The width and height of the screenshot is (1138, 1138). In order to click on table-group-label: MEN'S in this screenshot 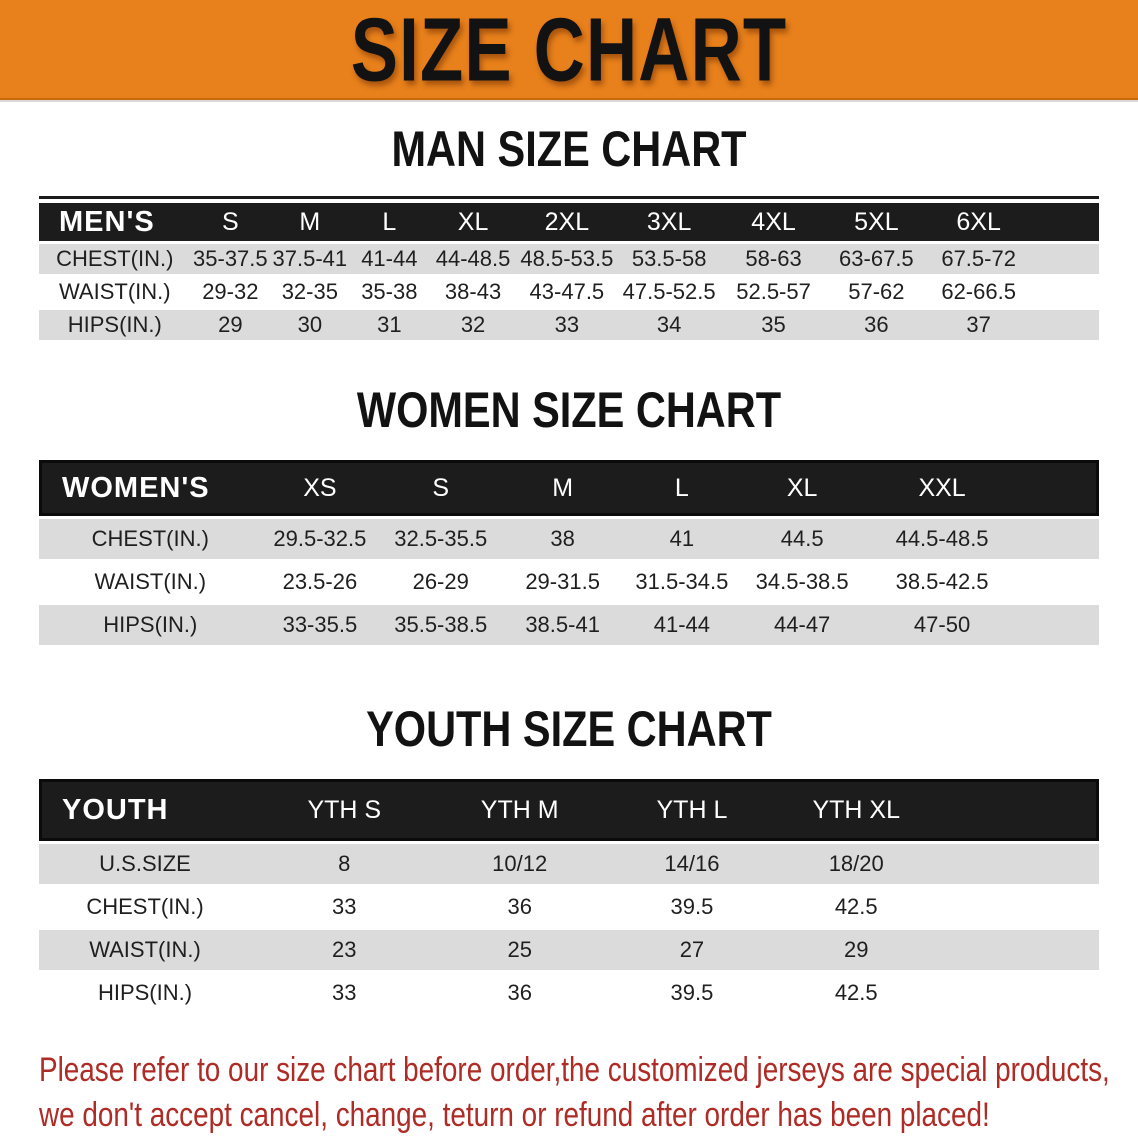, I will do `click(115, 222)`.